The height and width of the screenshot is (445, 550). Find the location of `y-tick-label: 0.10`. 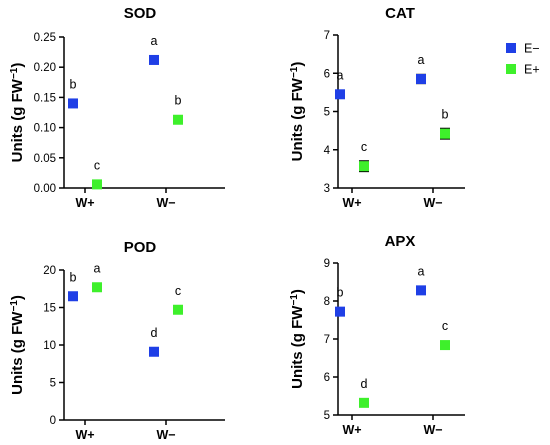

y-tick-label: 0.10 is located at coordinates (45, 129).